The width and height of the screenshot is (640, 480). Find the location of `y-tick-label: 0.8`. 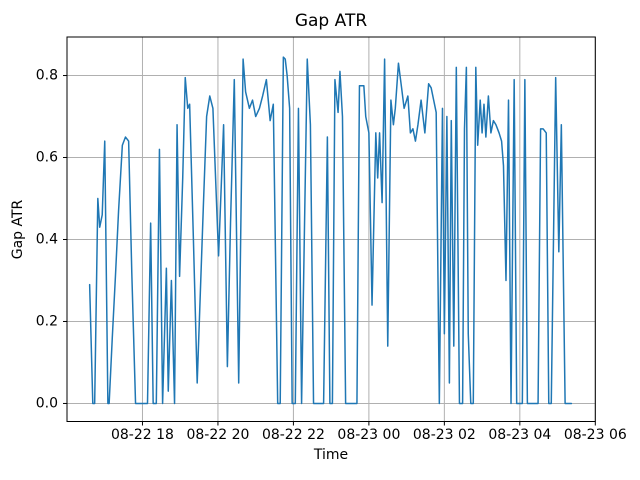

y-tick-label: 0.8 is located at coordinates (47, 76).